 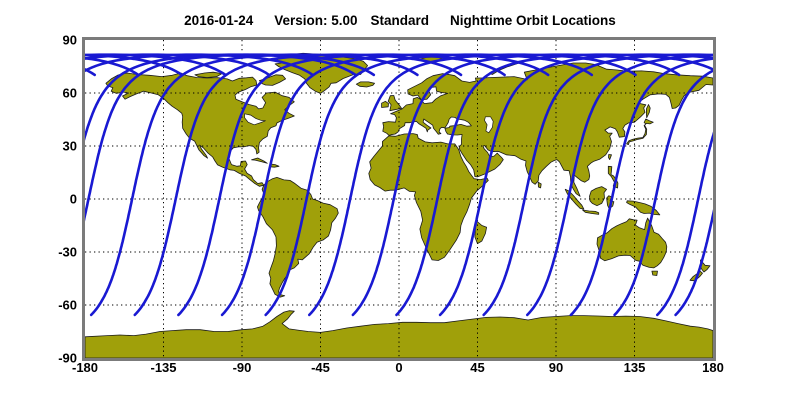 I want to click on landmass-victoria-island, so click(x=208, y=74).